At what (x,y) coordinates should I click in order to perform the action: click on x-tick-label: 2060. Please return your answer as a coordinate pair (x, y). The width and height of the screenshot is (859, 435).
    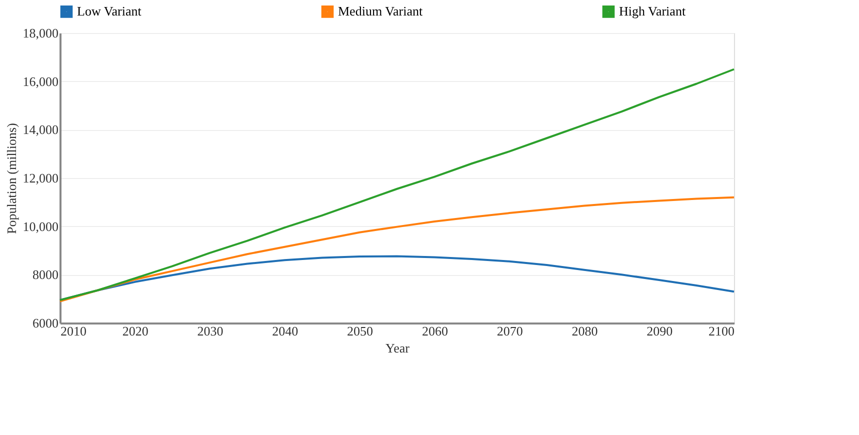
    Looking at the image, I should click on (435, 331).